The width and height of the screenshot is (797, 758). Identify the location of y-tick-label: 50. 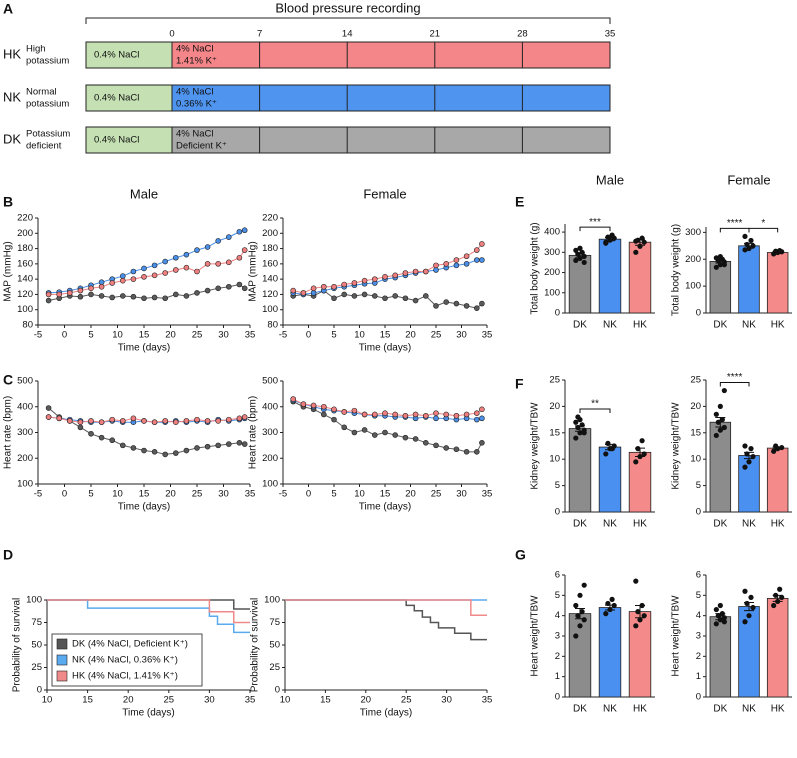
(36, 645).